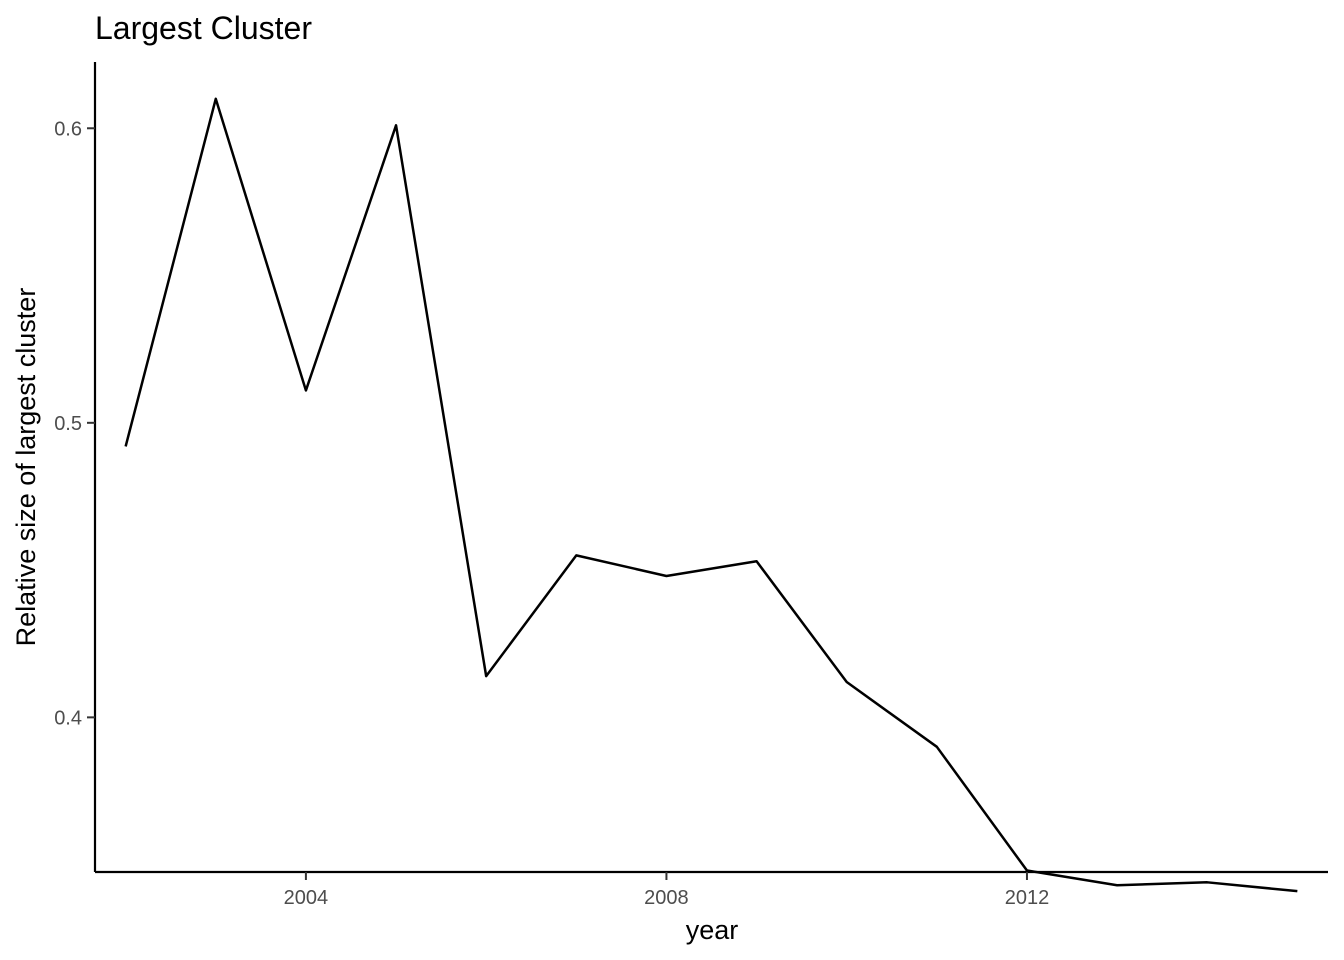  What do you see at coordinates (68, 424) in the screenshot?
I see `y-tick-label: 0.5` at bounding box center [68, 424].